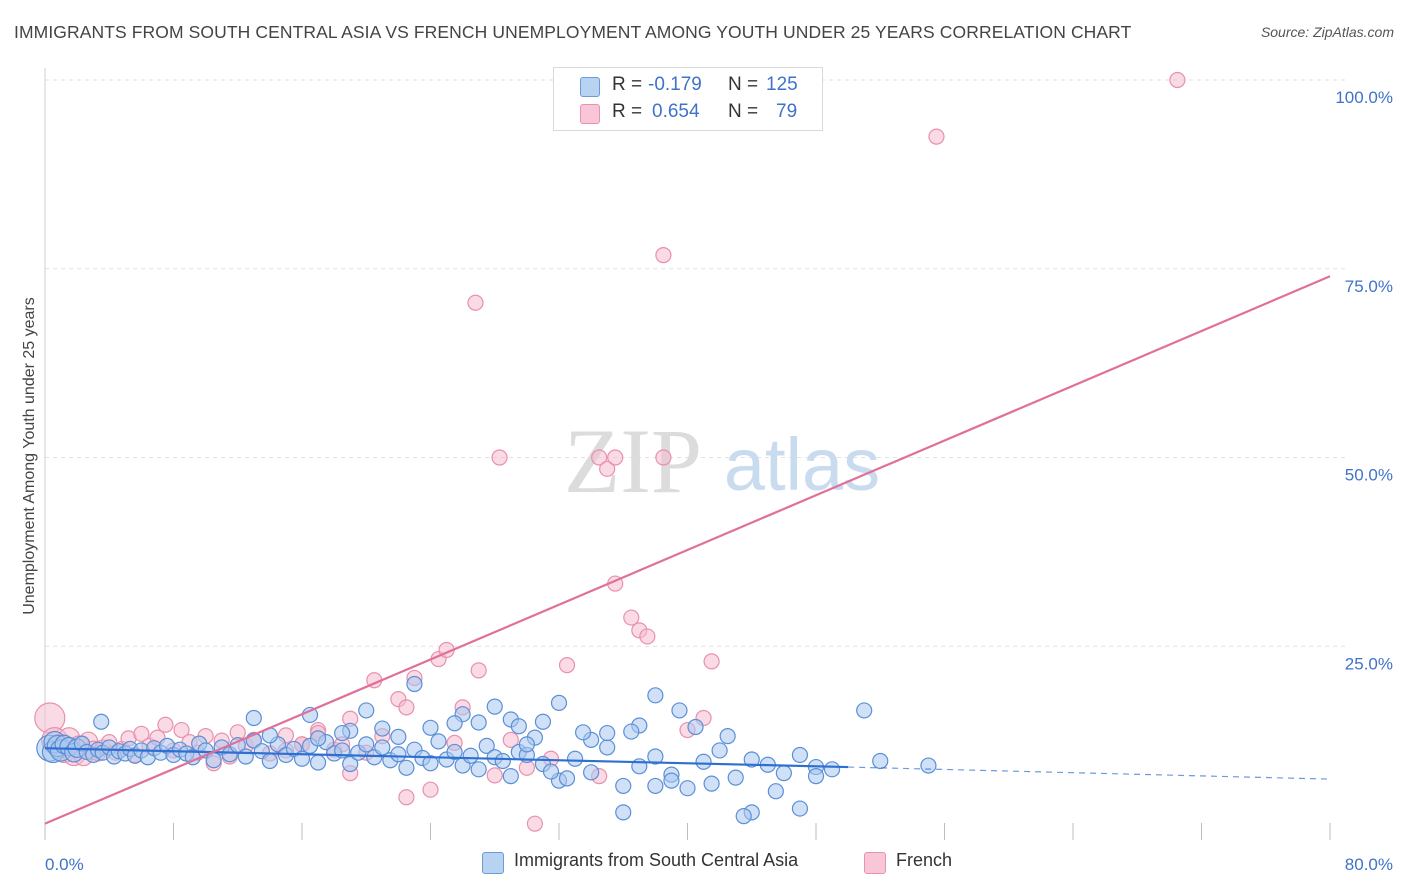 The image size is (1406, 892). I want to click on legend-row-asia: R = -0.179 N = 125, so click(700, 87).